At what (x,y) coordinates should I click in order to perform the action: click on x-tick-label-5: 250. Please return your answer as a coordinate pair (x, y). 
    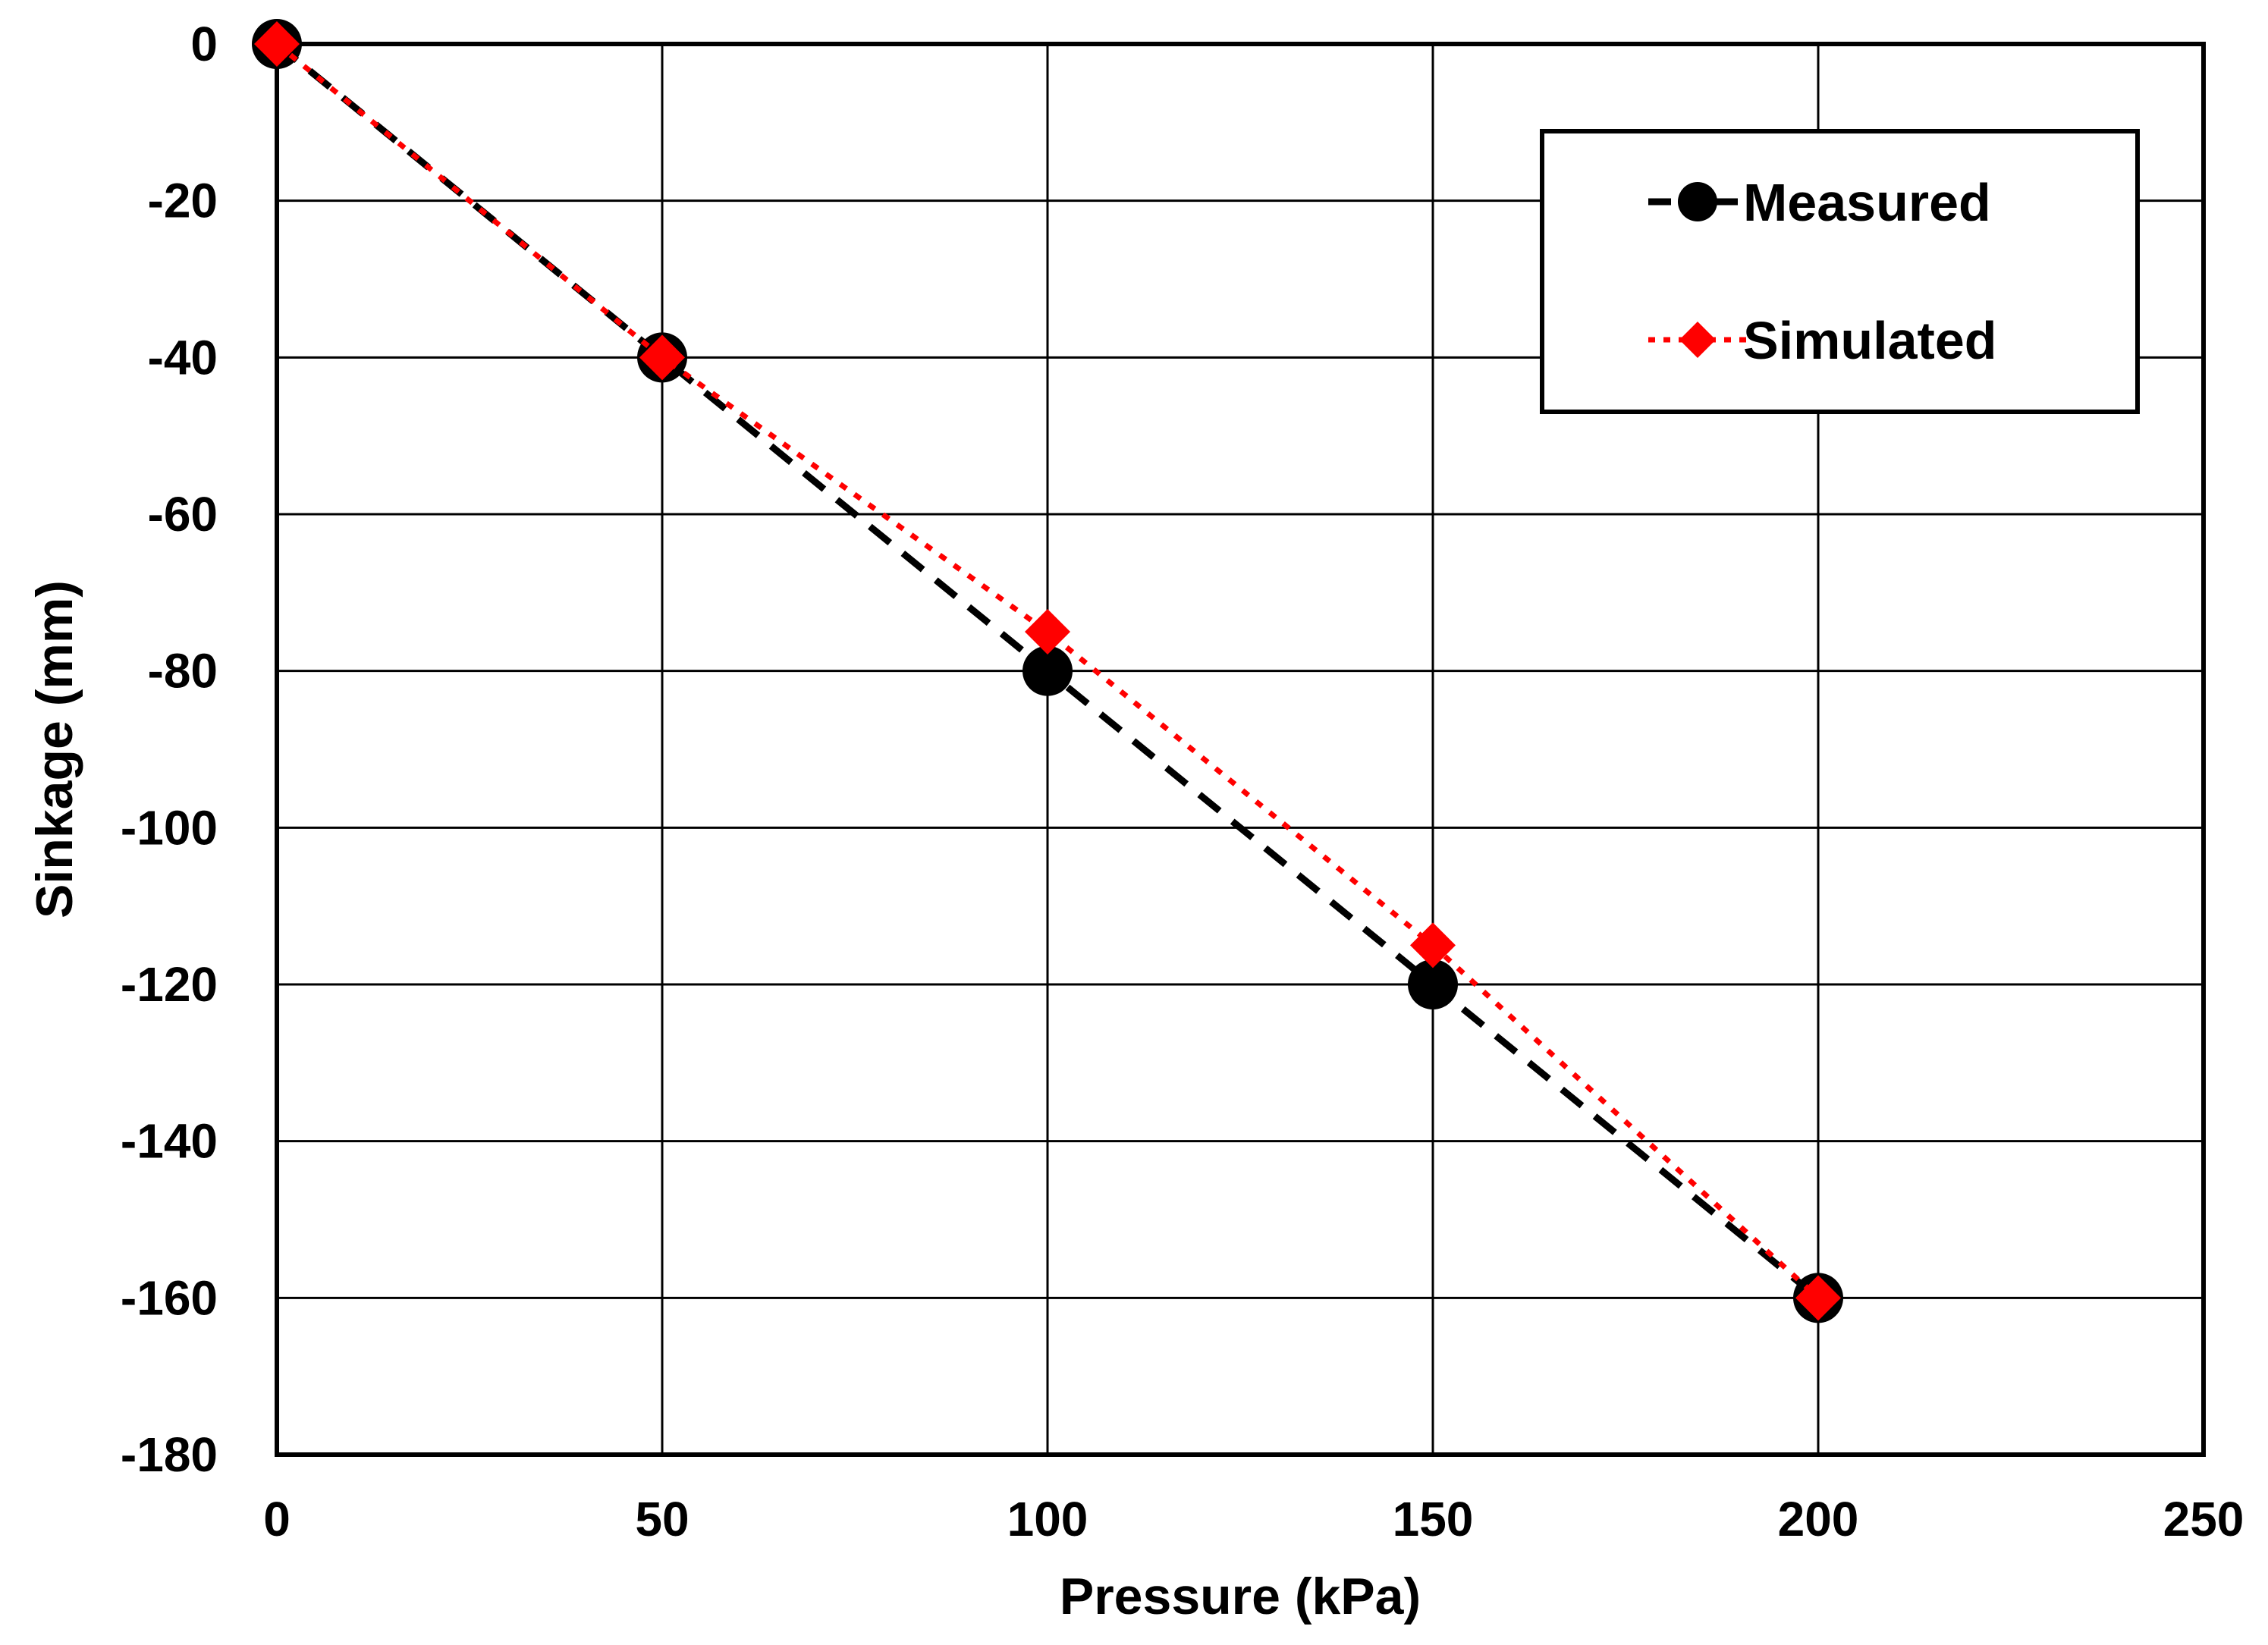
    Looking at the image, I should click on (2203, 1519).